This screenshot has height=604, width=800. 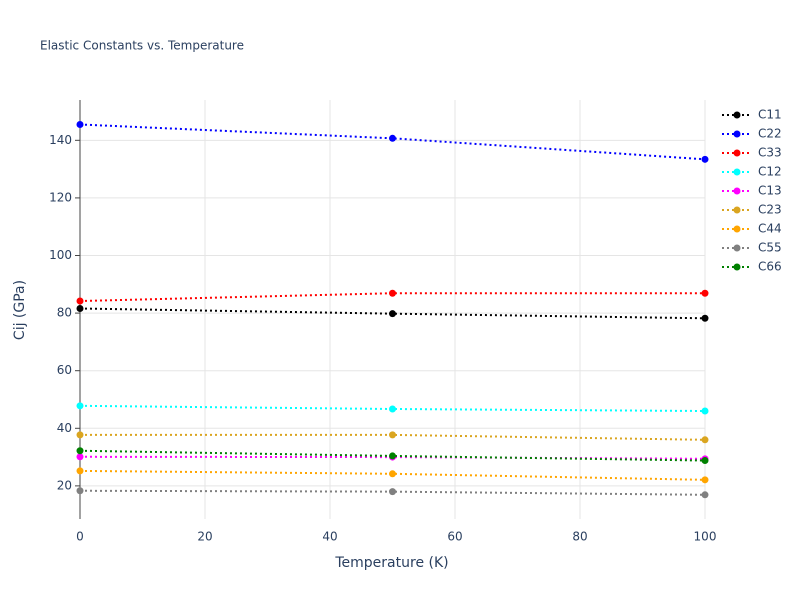 I want to click on y-tick-label: 60, so click(x=64, y=370).